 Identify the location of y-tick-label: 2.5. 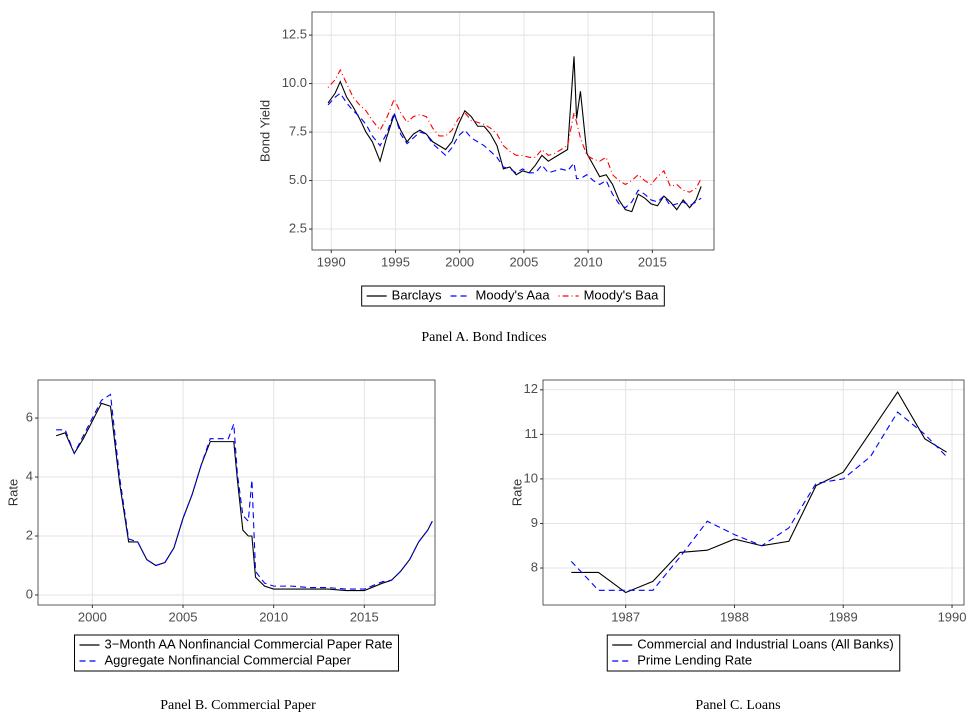
(298, 227).